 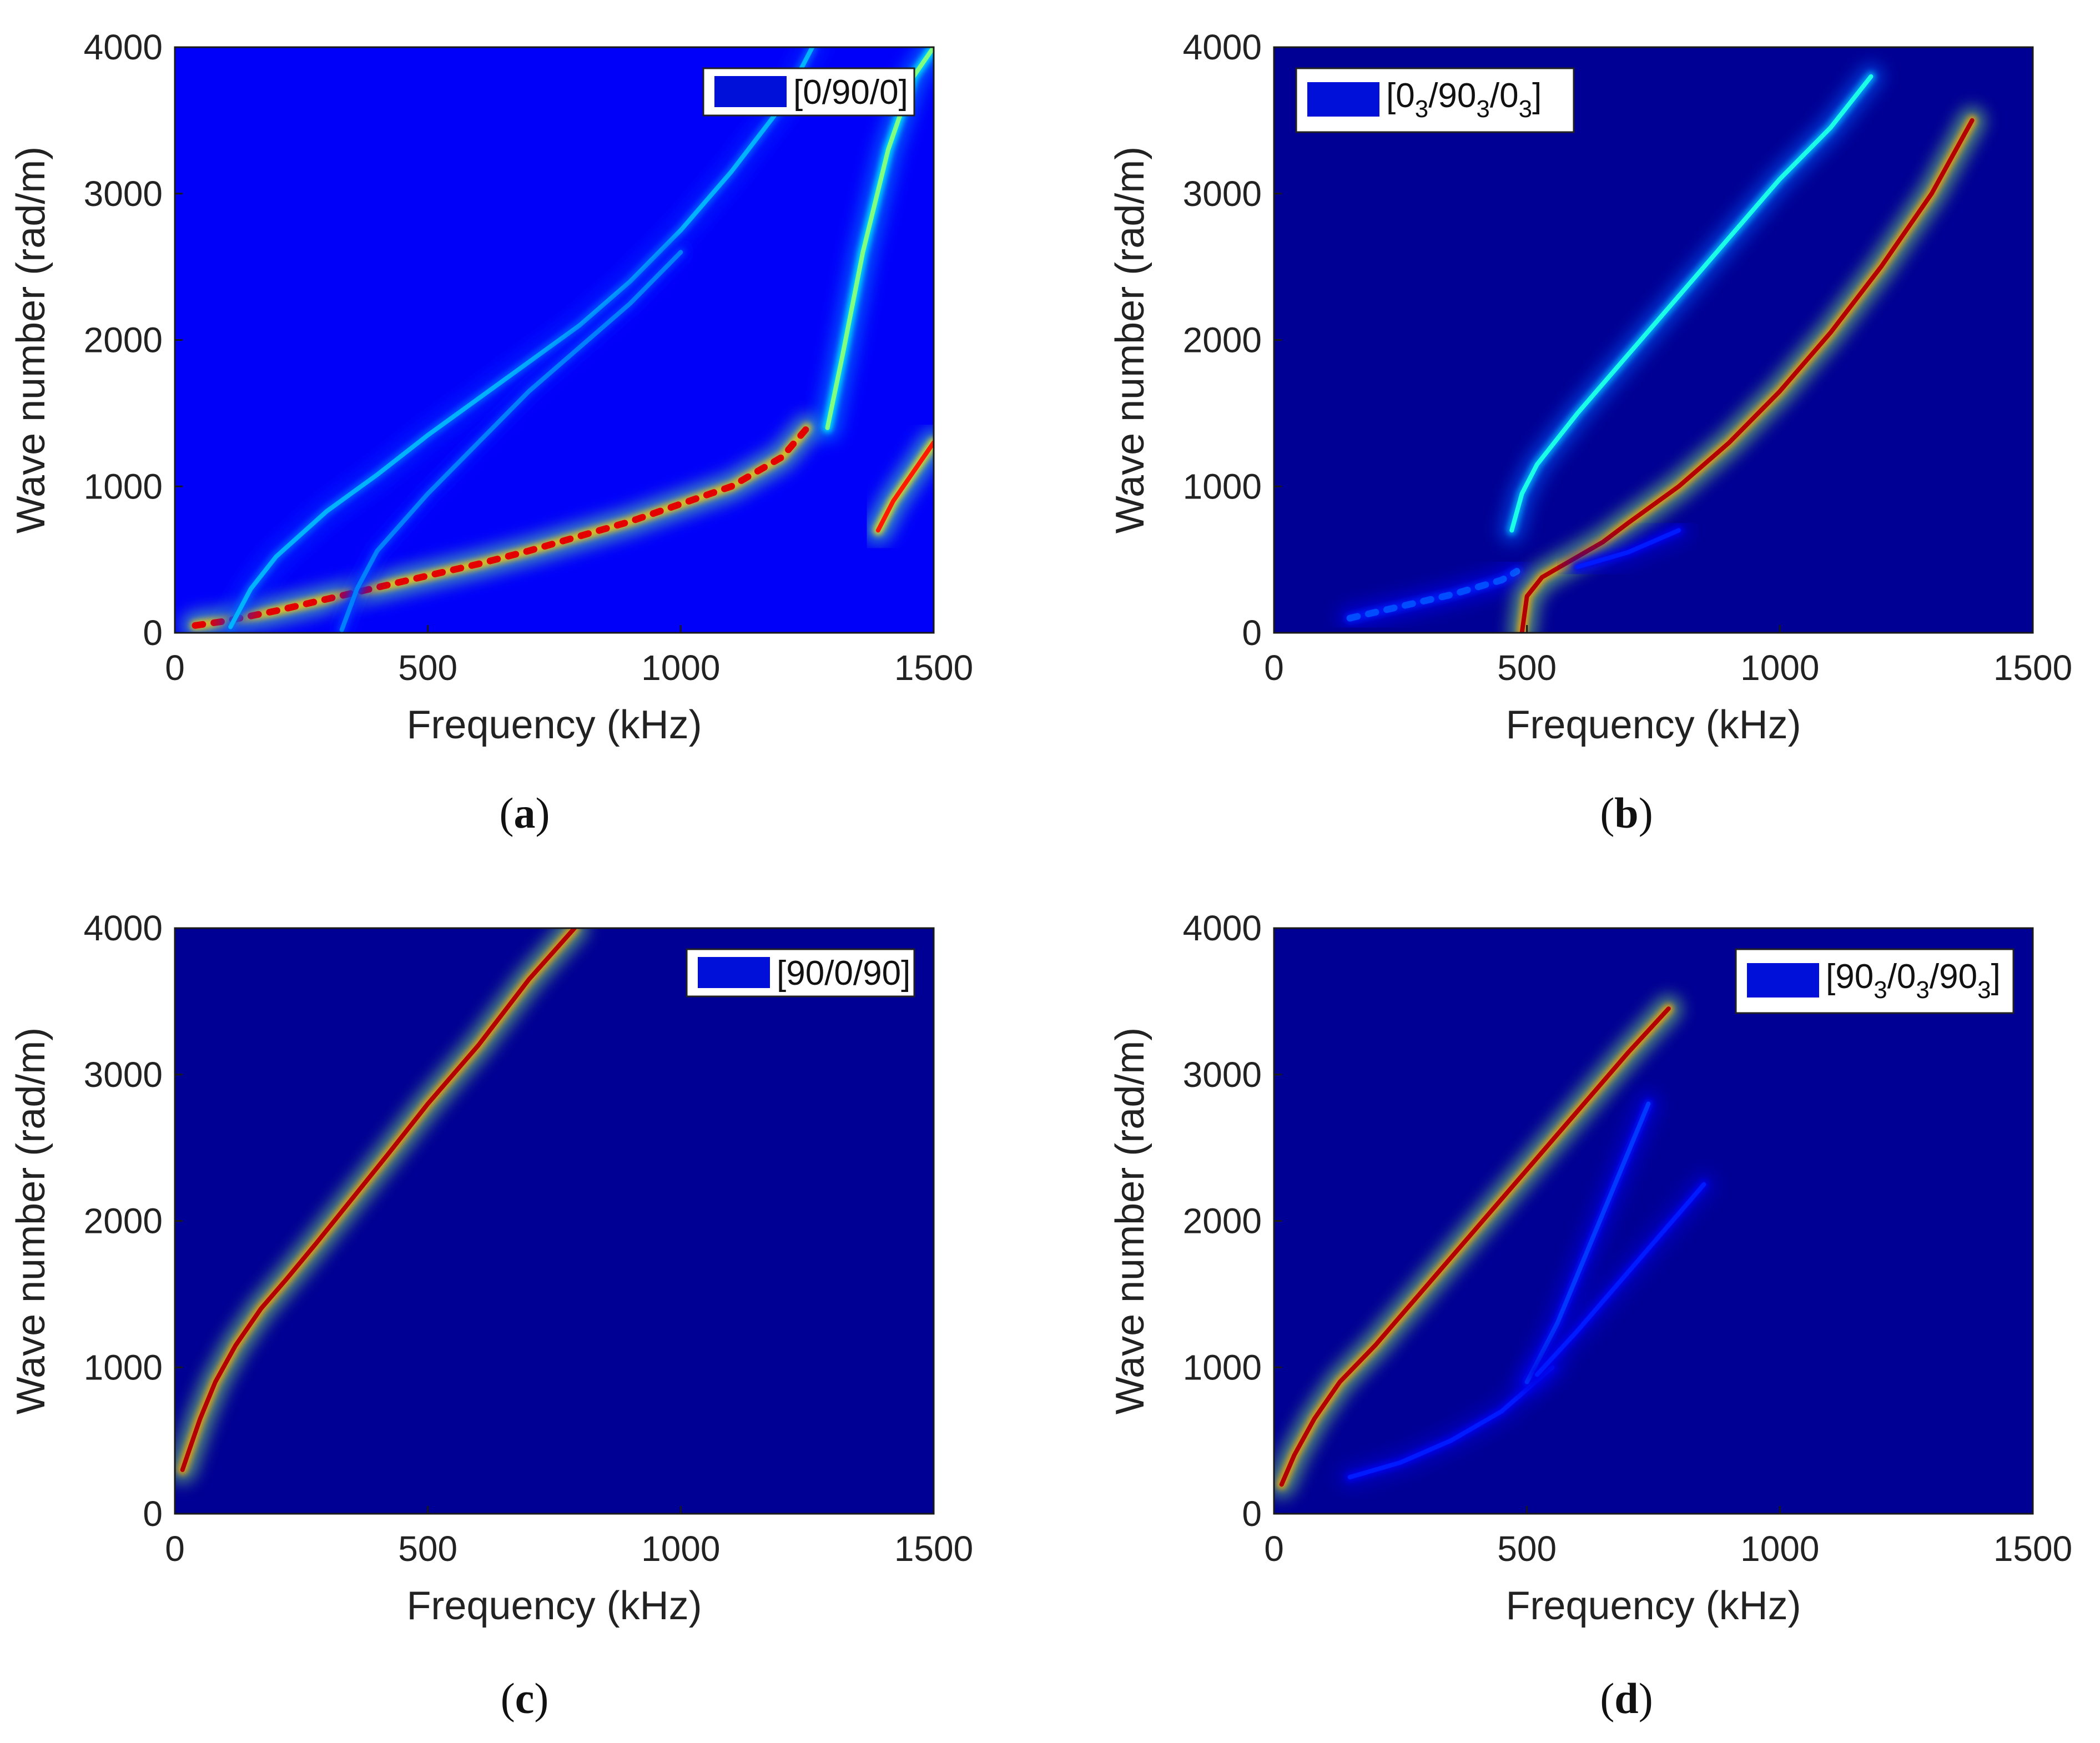 What do you see at coordinates (1626, 813) in the screenshot?
I see `caption-letter: b` at bounding box center [1626, 813].